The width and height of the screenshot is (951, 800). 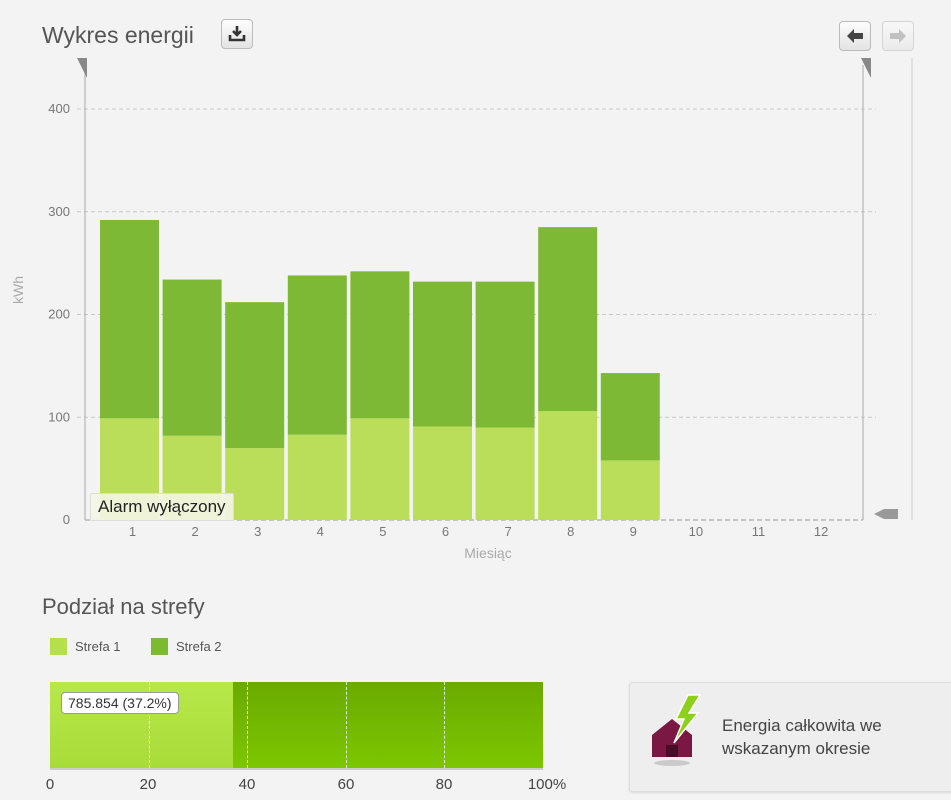 What do you see at coordinates (444, 784) in the screenshot?
I see `zone-axis-tick: 80` at bounding box center [444, 784].